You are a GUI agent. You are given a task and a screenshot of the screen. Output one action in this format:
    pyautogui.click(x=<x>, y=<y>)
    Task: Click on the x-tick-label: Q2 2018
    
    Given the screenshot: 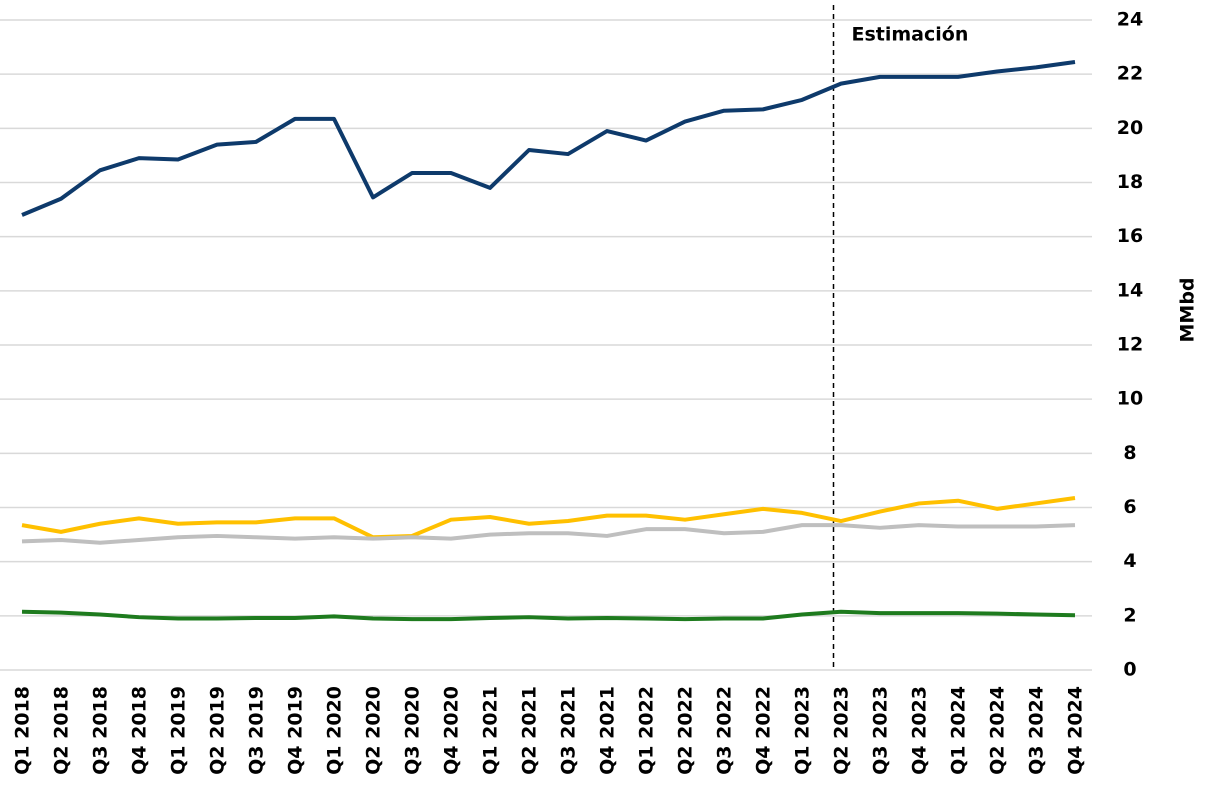 What is the action you would take?
    pyautogui.click(x=62, y=730)
    